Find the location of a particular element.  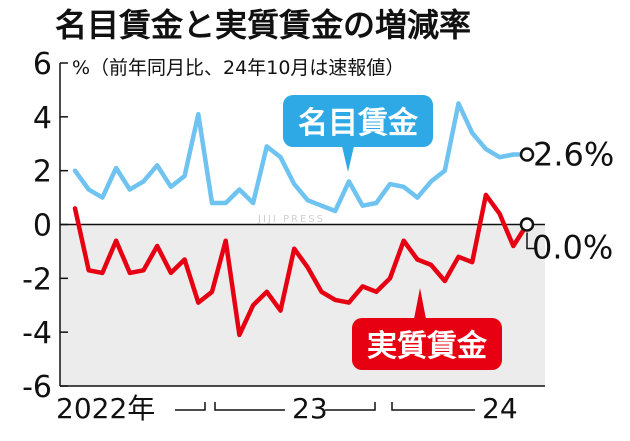

y-tick-label: 0 is located at coordinates (42, 226).